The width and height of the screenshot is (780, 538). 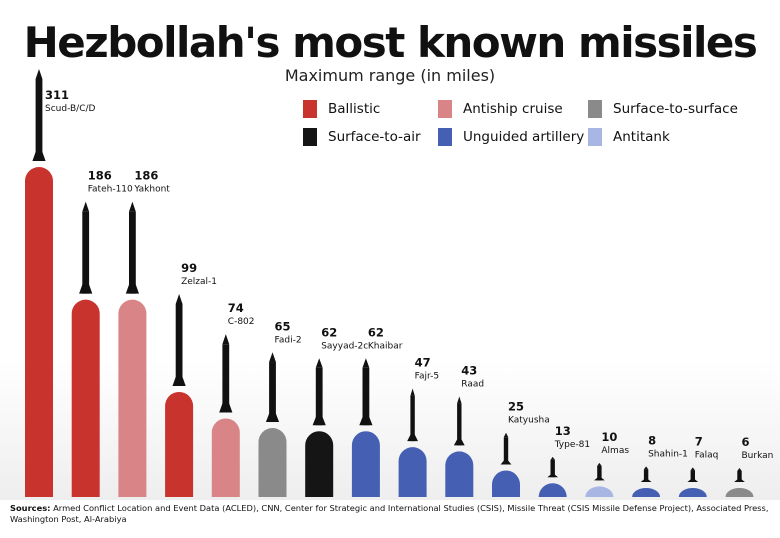 I want to click on legend-item-ballistic: Ballistic, so click(x=341, y=109).